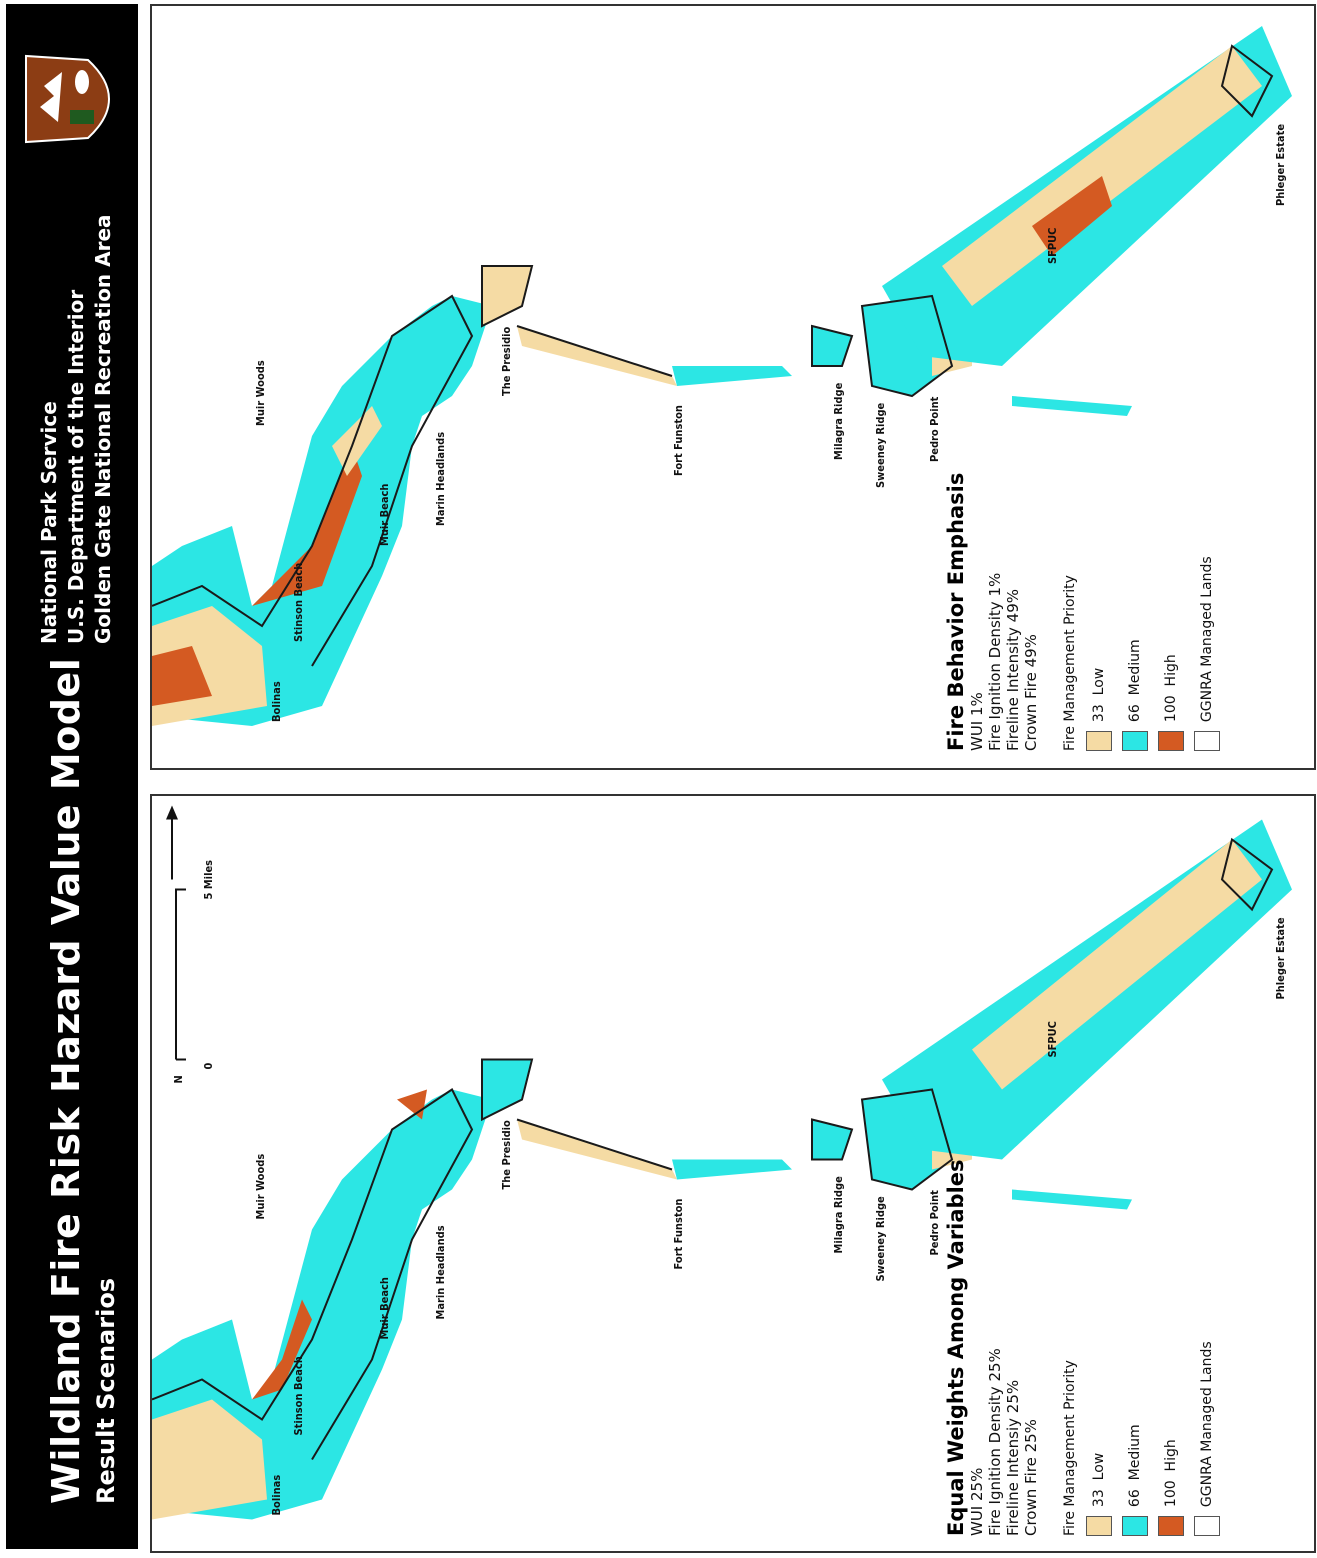  What do you see at coordinates (934, 1223) in the screenshot?
I see `label-pedro-b: Pedro Point` at bounding box center [934, 1223].